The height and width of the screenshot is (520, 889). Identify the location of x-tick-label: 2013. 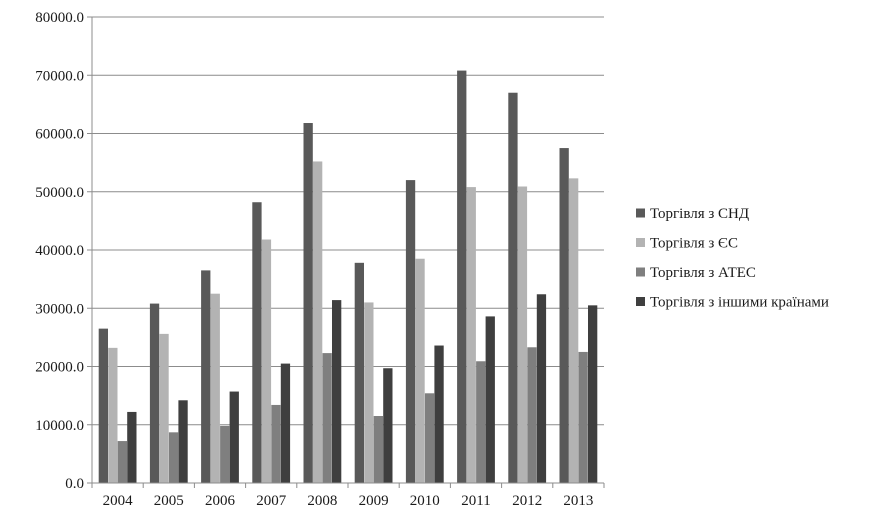
(578, 501).